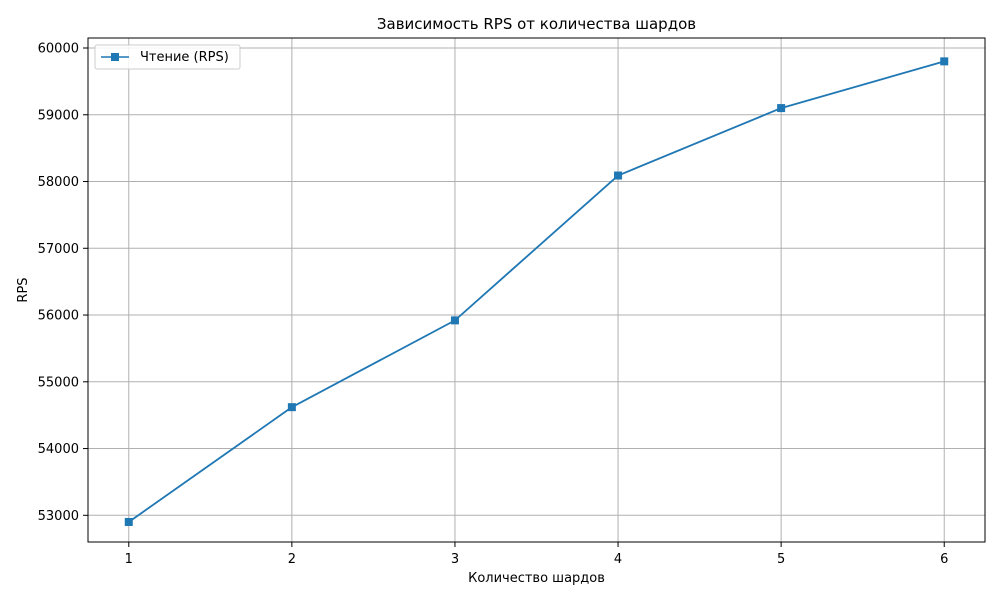  What do you see at coordinates (129, 559) in the screenshot?
I see `x-tick-label: 1` at bounding box center [129, 559].